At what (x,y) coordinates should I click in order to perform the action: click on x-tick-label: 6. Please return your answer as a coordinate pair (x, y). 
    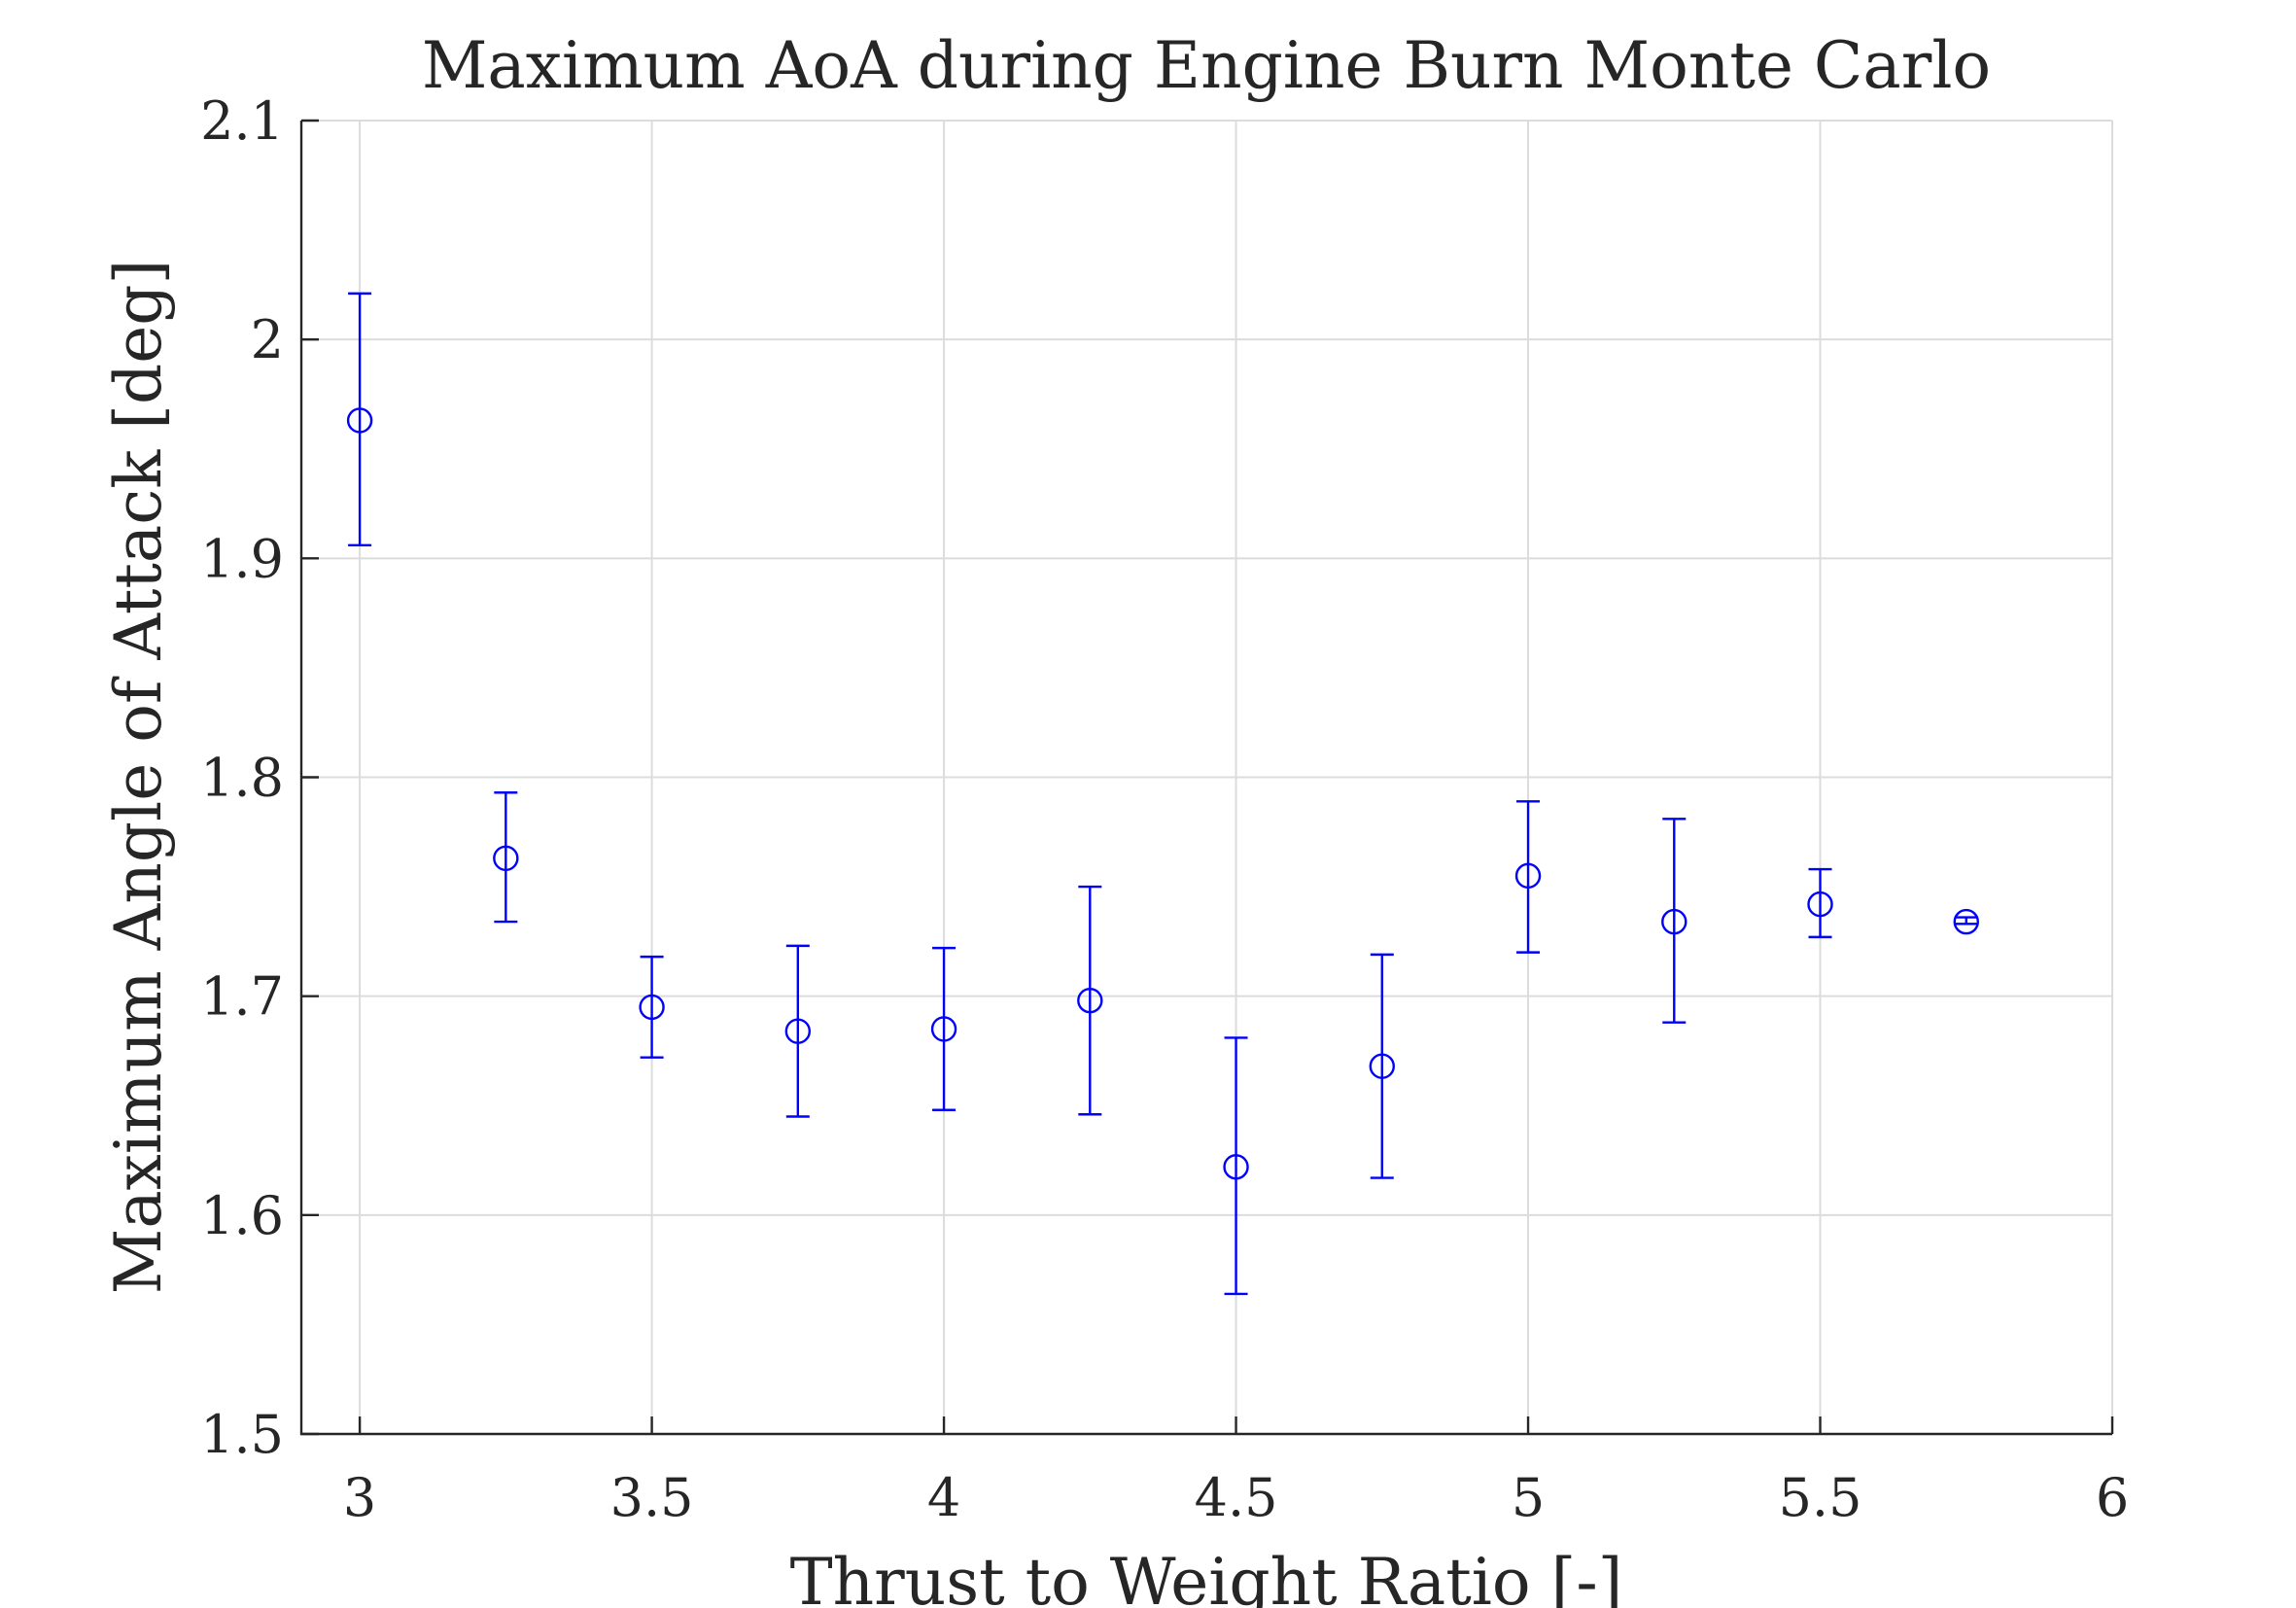
    Looking at the image, I should click on (2112, 1497).